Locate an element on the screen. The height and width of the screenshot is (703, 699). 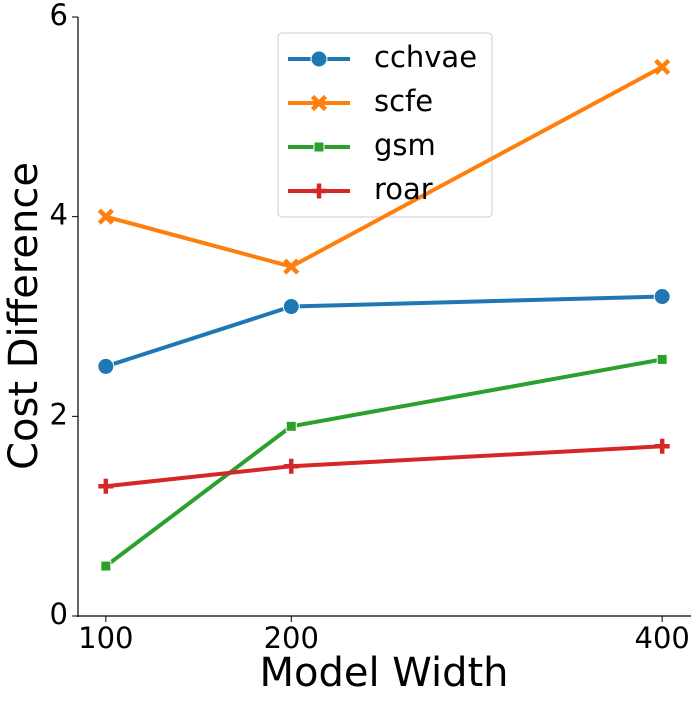
x-tick-label: 400 is located at coordinates (662, 638).